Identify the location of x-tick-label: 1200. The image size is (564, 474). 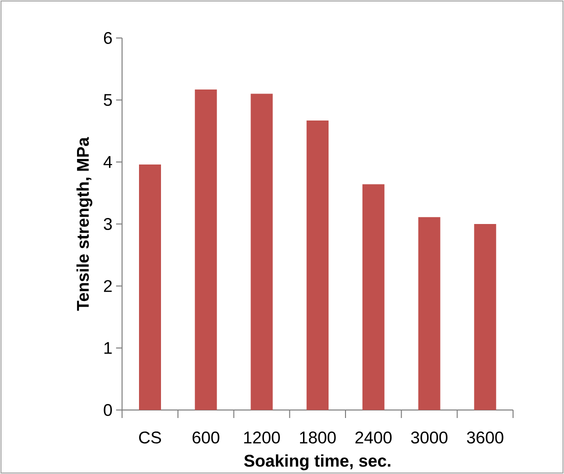
(262, 438).